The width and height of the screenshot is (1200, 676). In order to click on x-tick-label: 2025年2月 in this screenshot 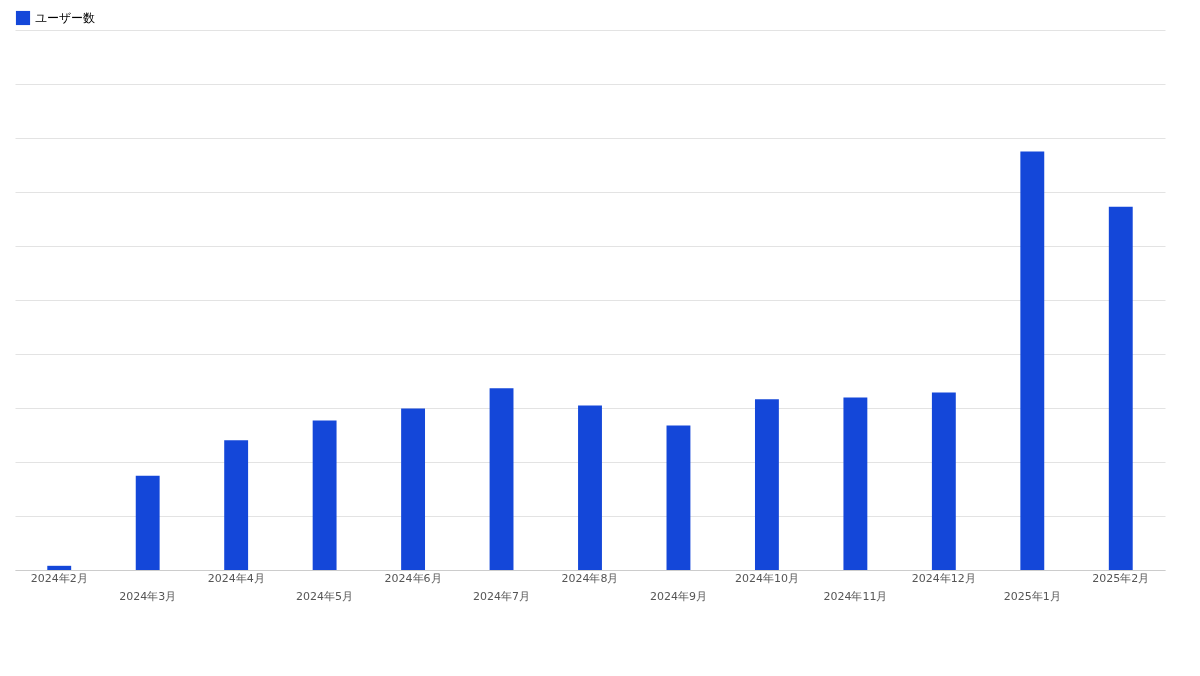, I will do `click(1121, 578)`.